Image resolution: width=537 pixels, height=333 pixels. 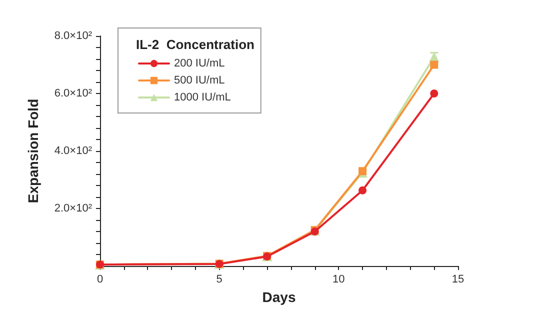 I want to click on y-tick-label: 6.0×10², so click(x=73, y=94).